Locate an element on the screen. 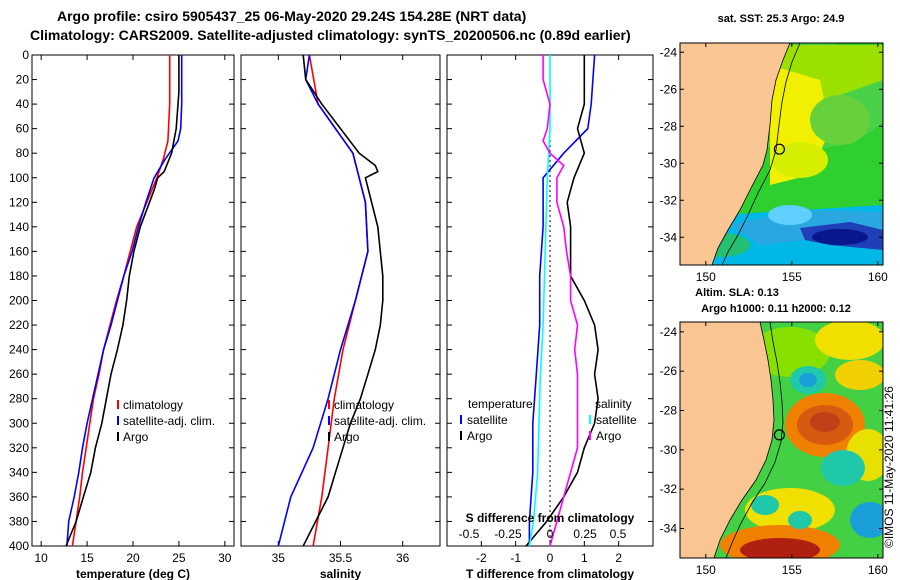 Image resolution: width=900 pixels, height=580 pixels. sal-xtick-label: 35 is located at coordinates (279, 558).